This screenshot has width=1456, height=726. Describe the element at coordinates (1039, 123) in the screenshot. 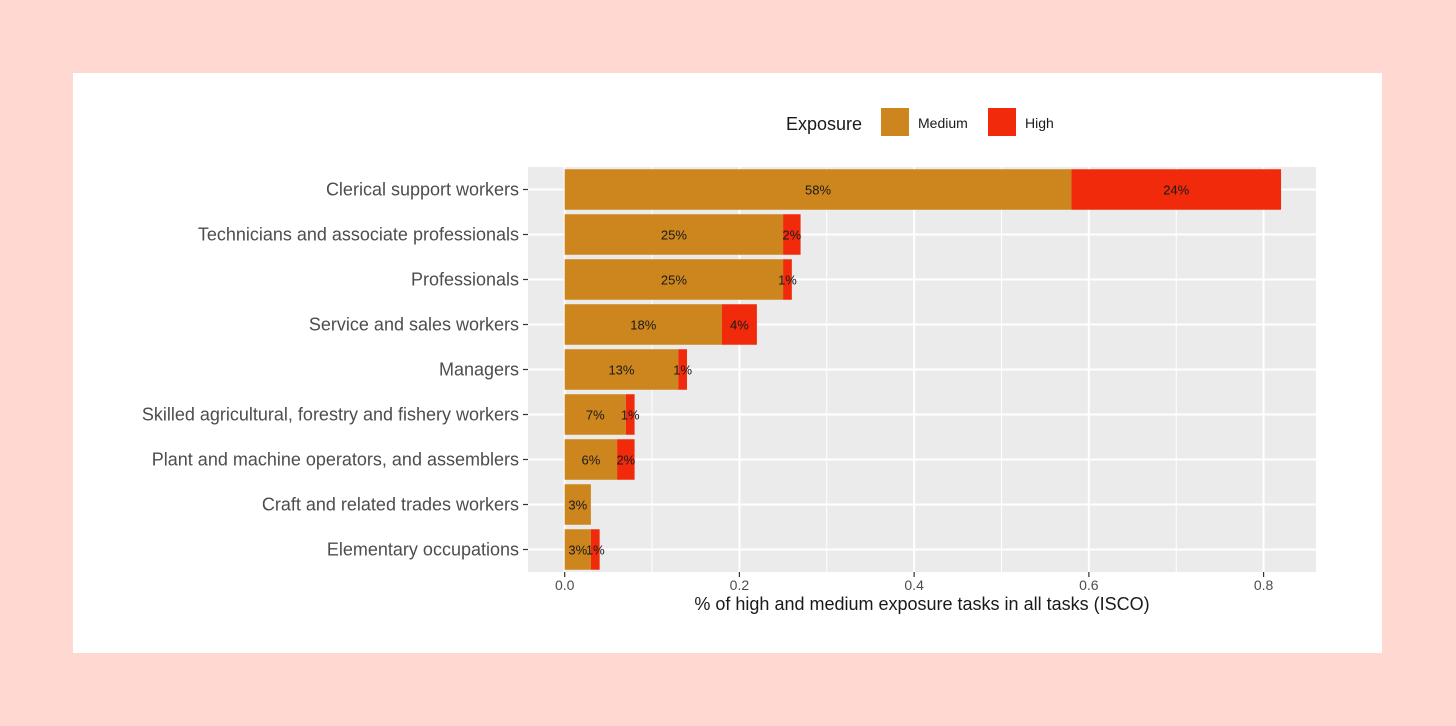

I see `legend-label: High` at that location.